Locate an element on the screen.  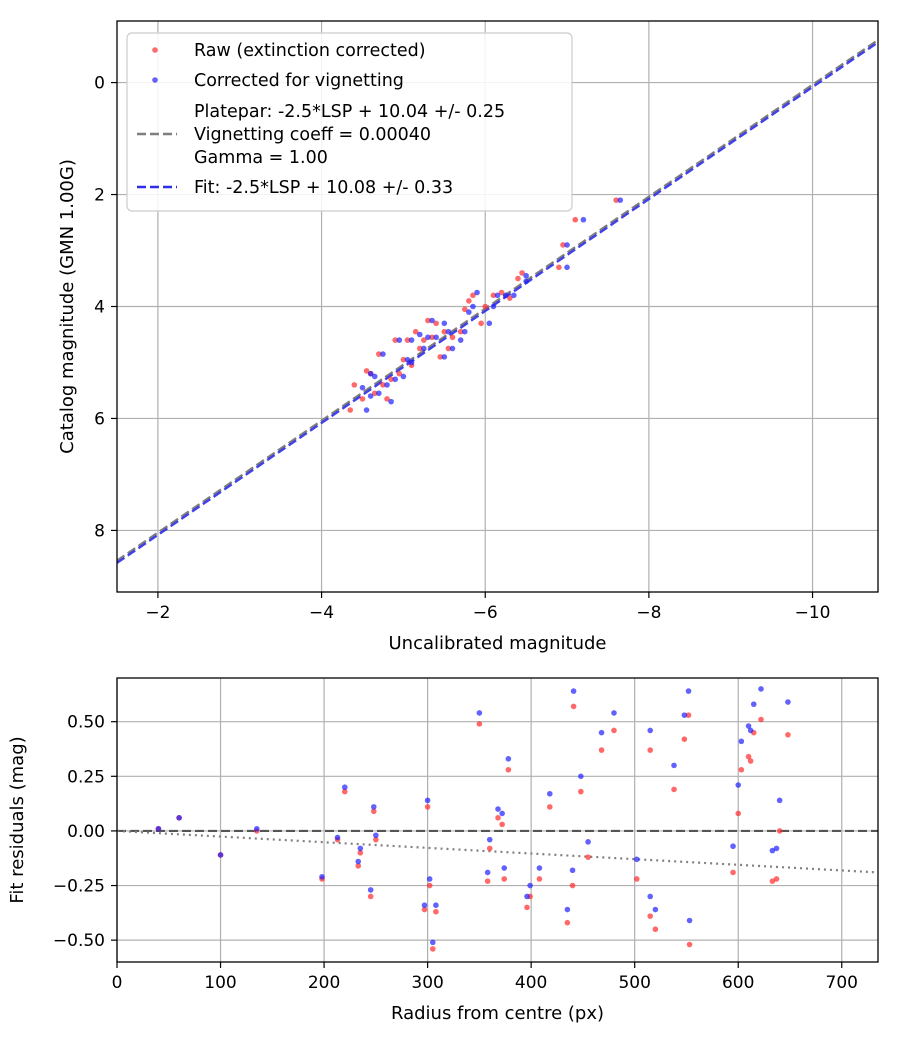
y-tick-label: 2 is located at coordinates (99, 196).